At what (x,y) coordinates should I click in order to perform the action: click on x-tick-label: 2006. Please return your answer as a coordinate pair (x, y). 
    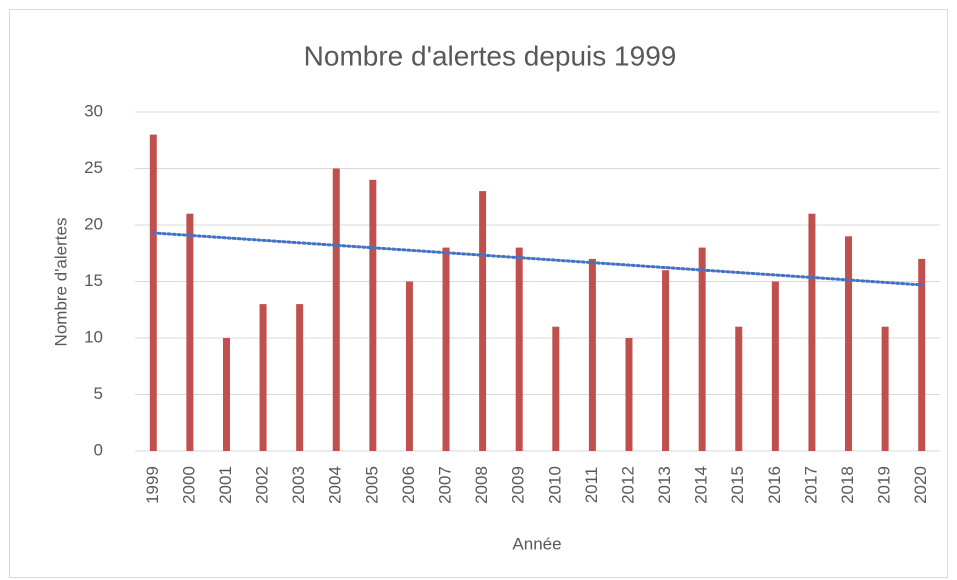
    Looking at the image, I should click on (408, 485).